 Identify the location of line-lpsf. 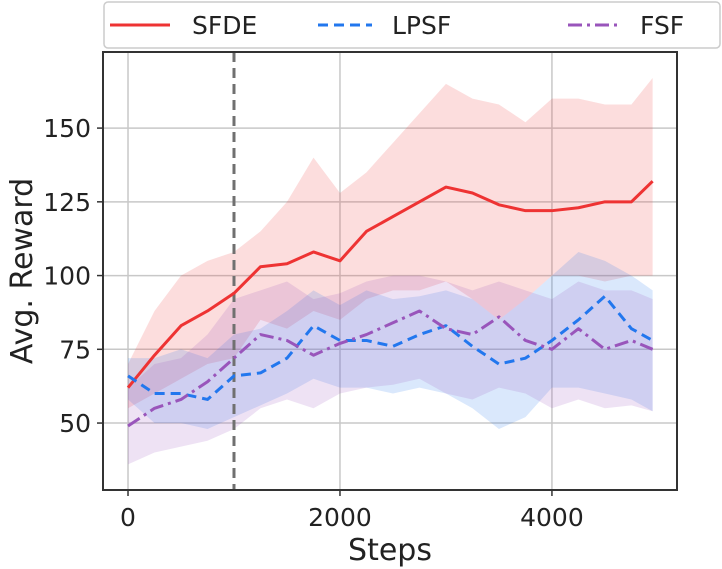
(390, 347).